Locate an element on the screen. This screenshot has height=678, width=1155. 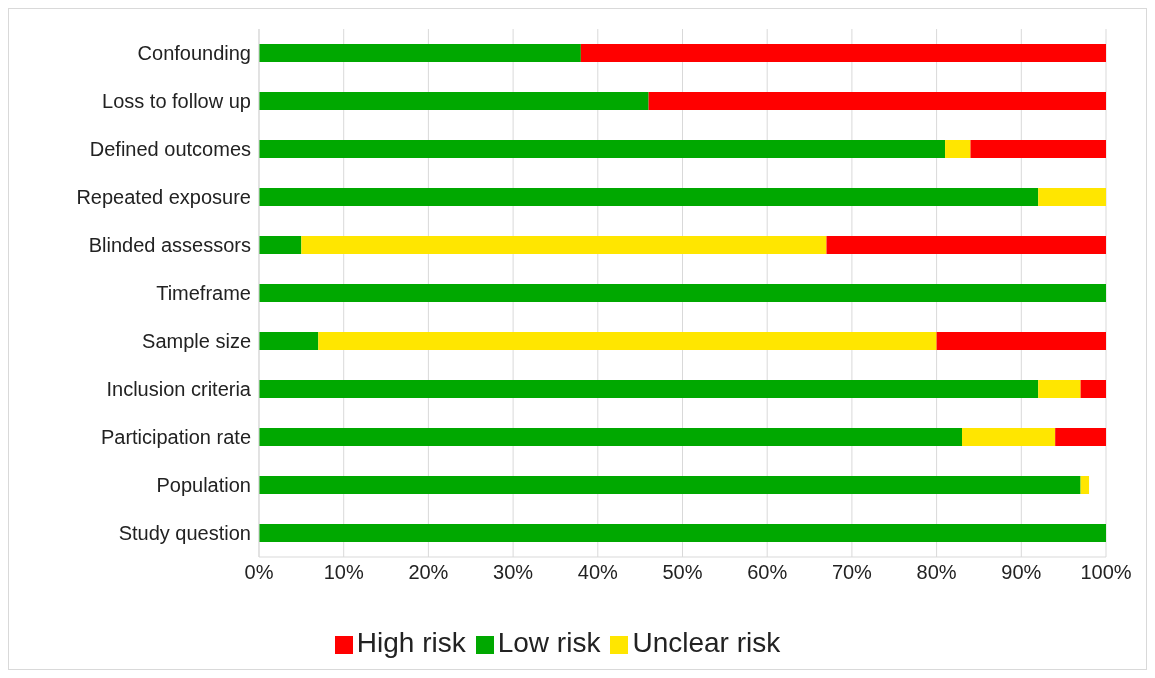
x-tick-label: 50% is located at coordinates (682, 572).